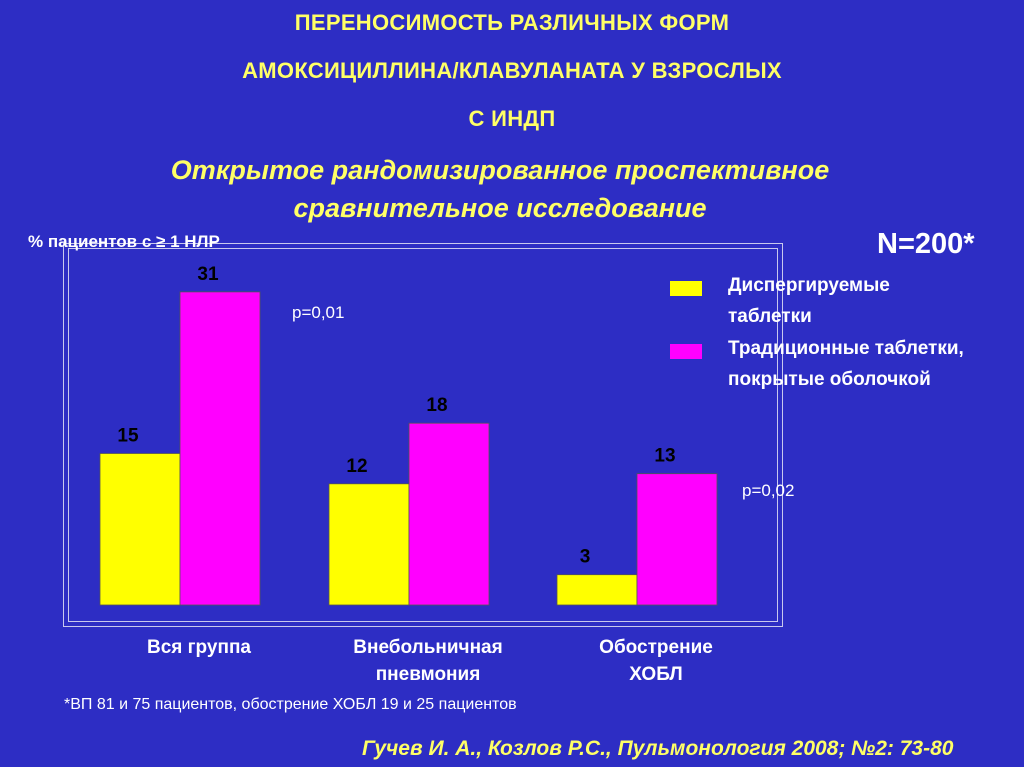 The height and width of the screenshot is (767, 1024). What do you see at coordinates (369, 544) in the screenshot?
I see `bar-pneumonia-dispersible` at bounding box center [369, 544].